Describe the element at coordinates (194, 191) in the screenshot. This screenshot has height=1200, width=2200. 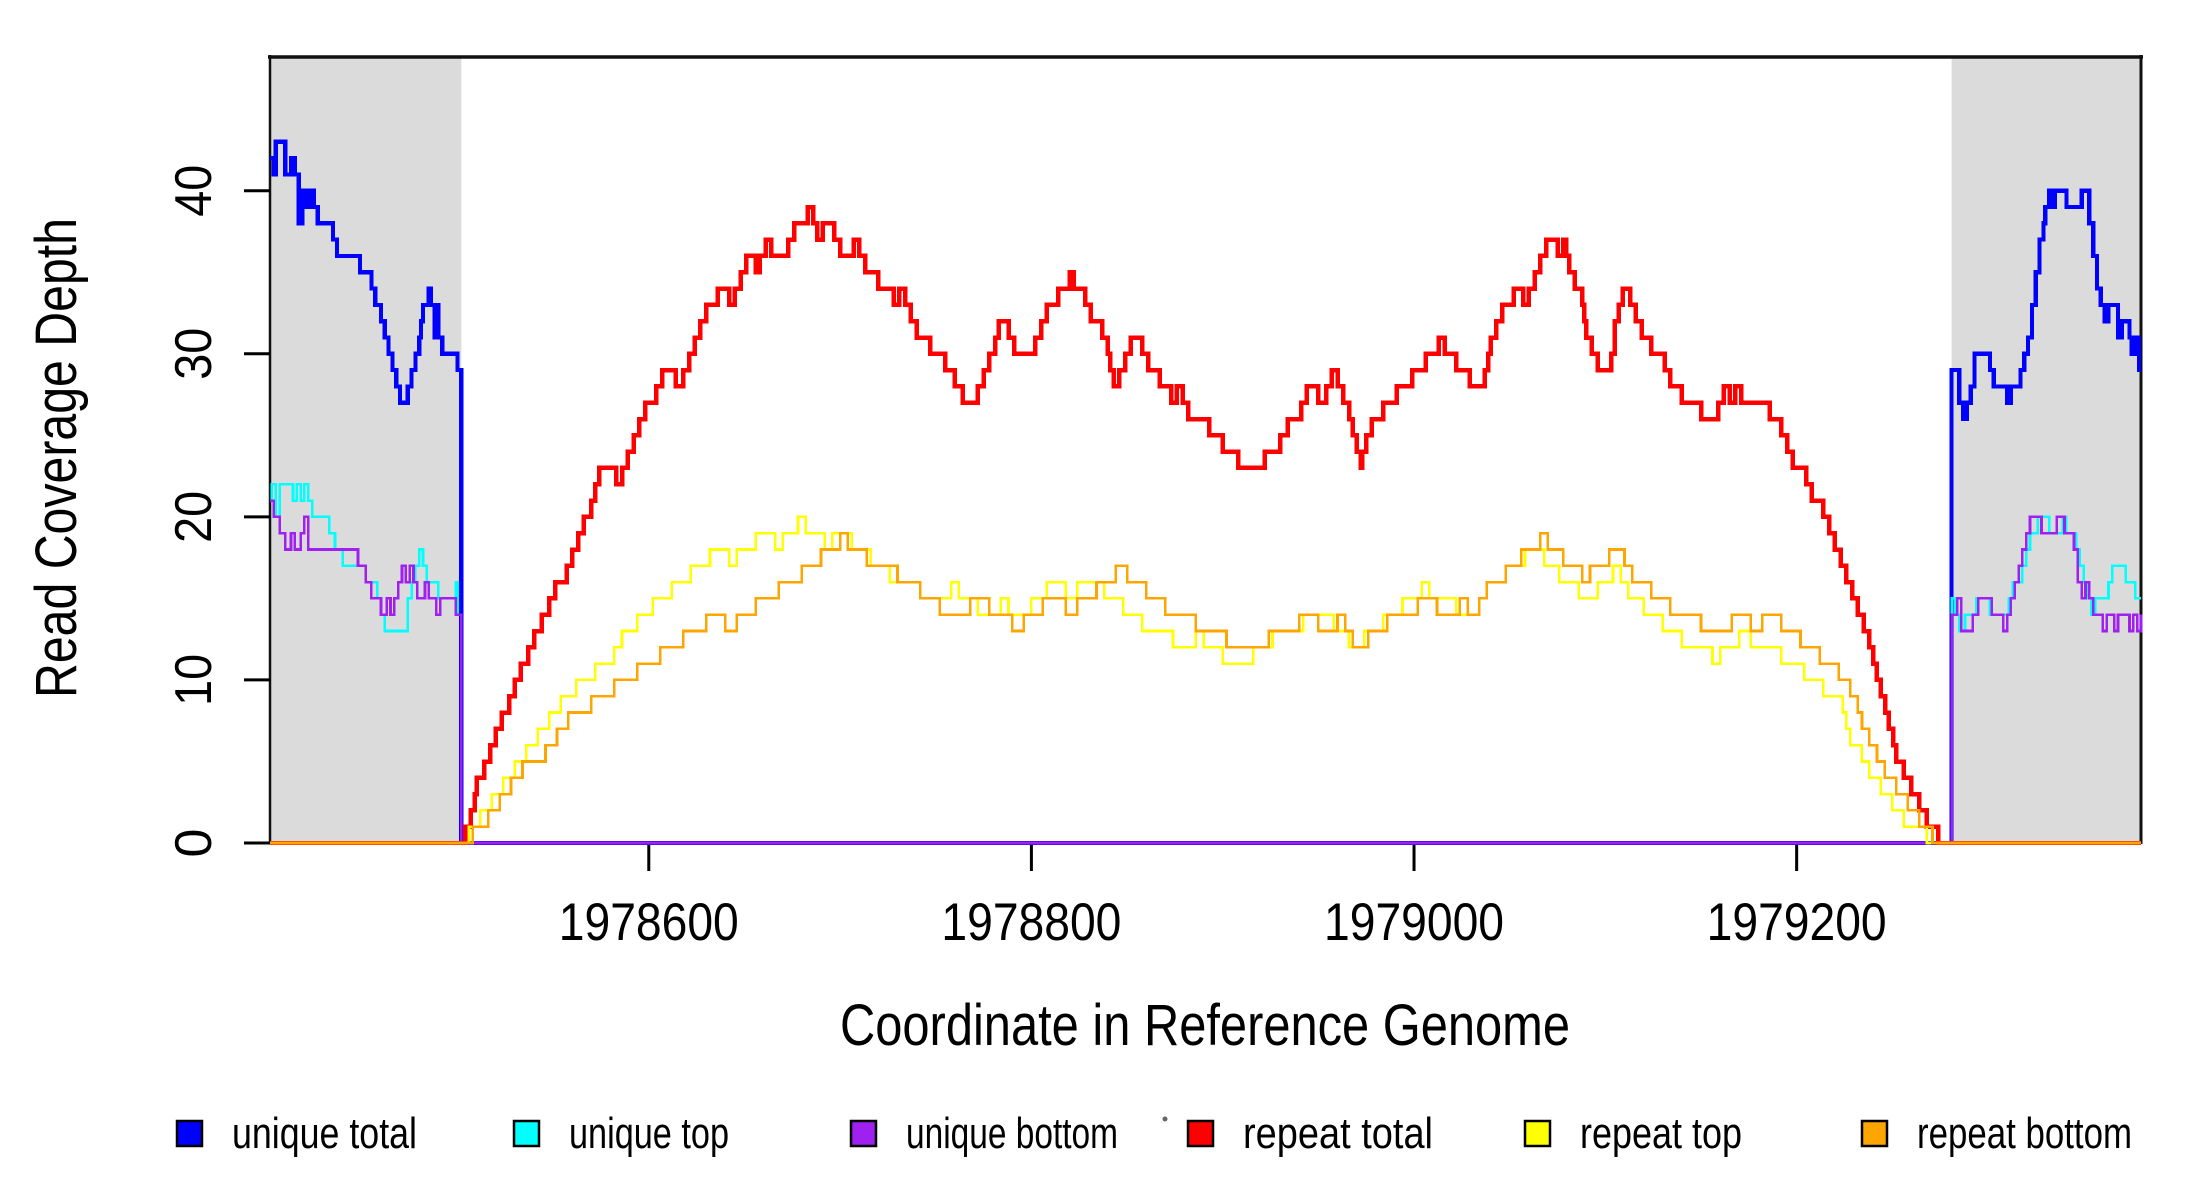
I see `y-tick-label: 40` at that location.